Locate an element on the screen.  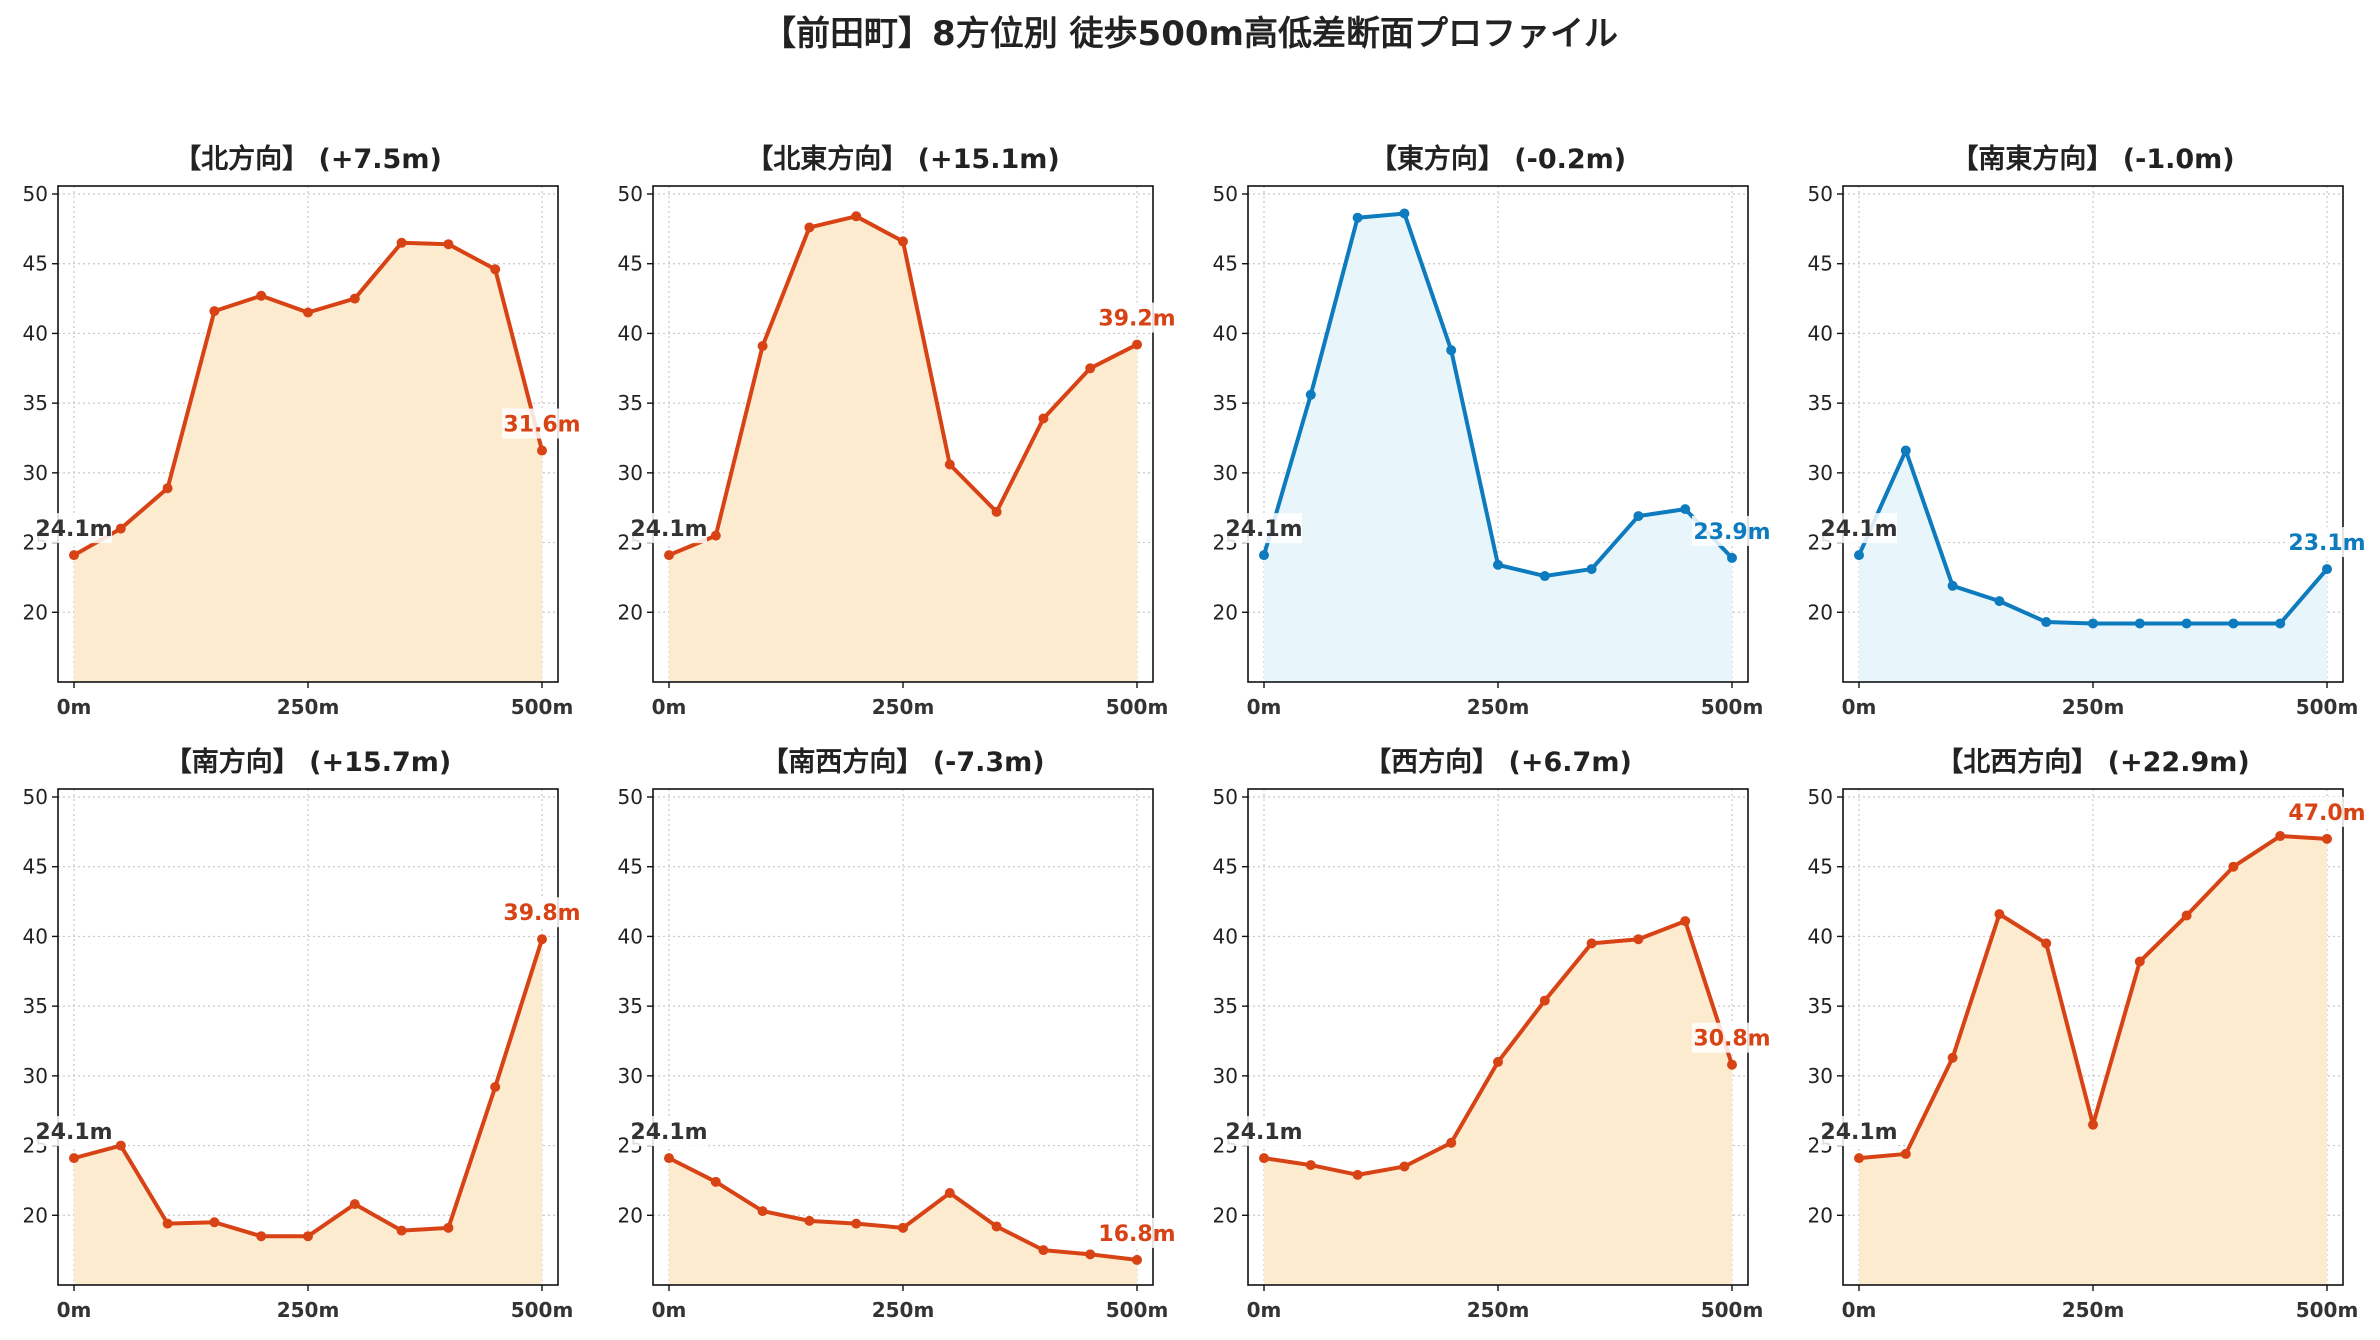
end-elevation-label: 23.1m is located at coordinates (2326, 543).